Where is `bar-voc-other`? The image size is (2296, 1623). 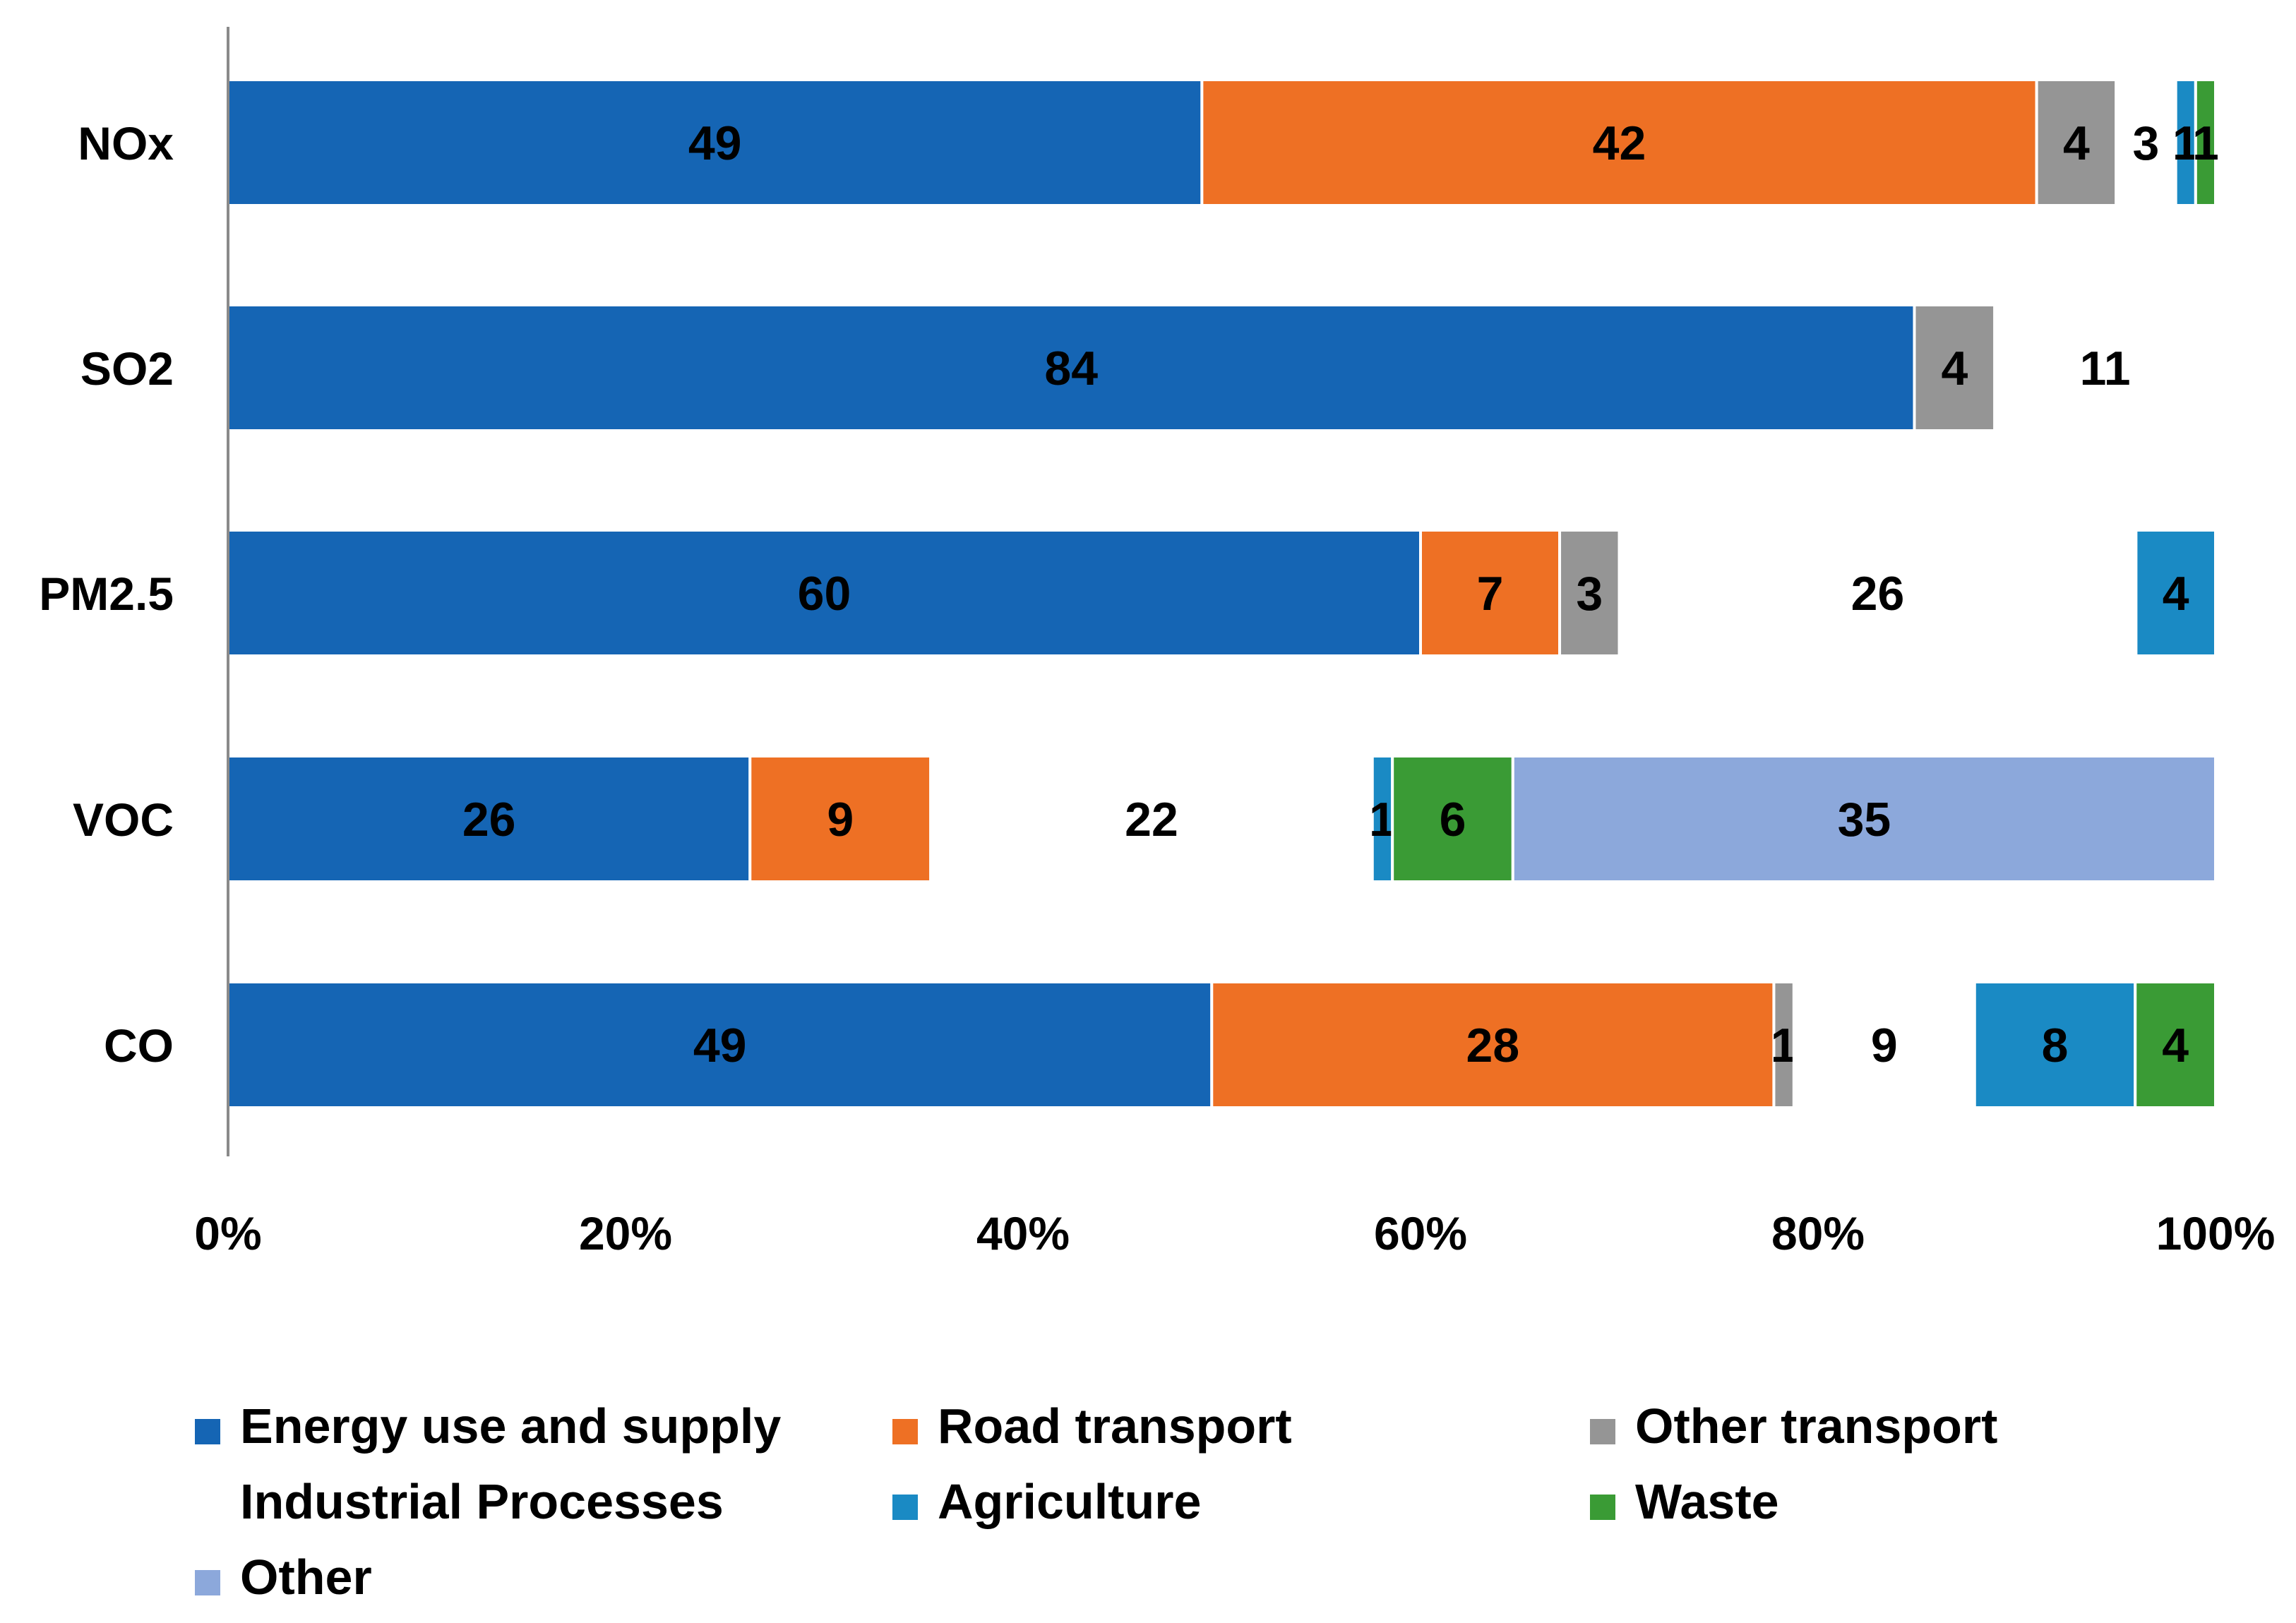 bar-voc-other is located at coordinates (1864, 819).